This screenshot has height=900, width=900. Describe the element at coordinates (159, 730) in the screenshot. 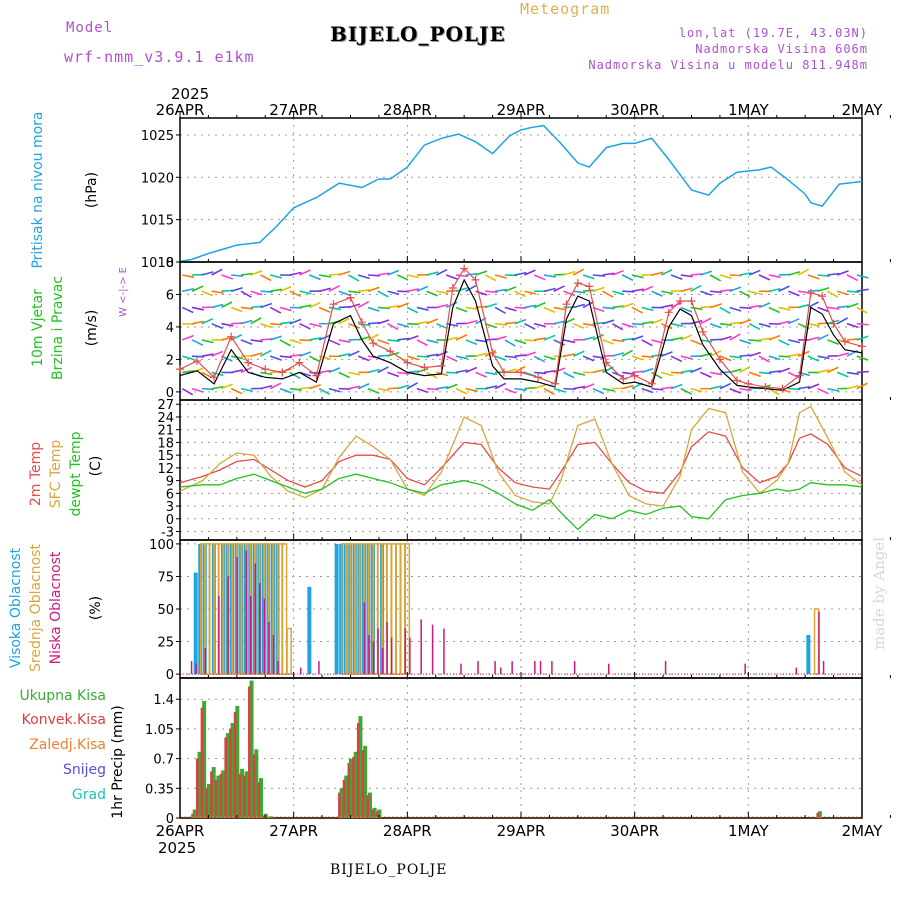

I see `y-tick-label: 1.05` at that location.